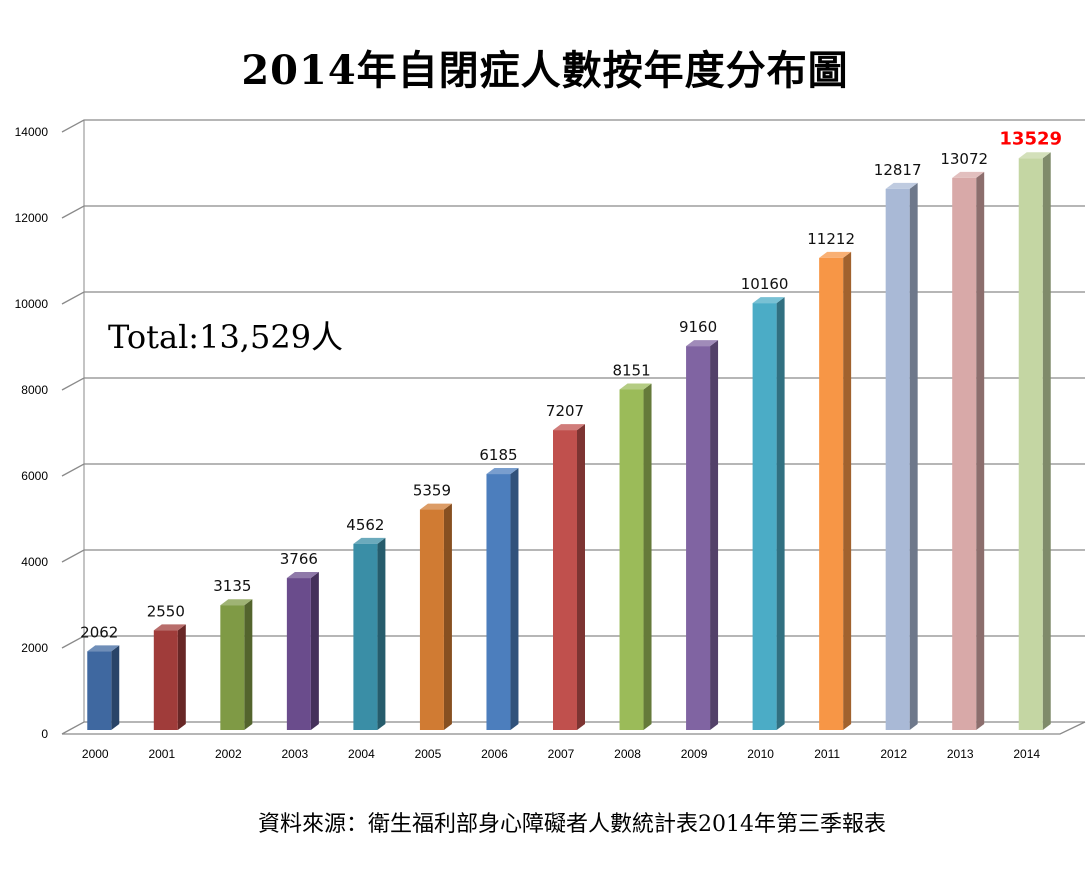 The width and height of the screenshot is (1090, 872). What do you see at coordinates (494, 754) in the screenshot?
I see `x-tick-label: 2006` at bounding box center [494, 754].